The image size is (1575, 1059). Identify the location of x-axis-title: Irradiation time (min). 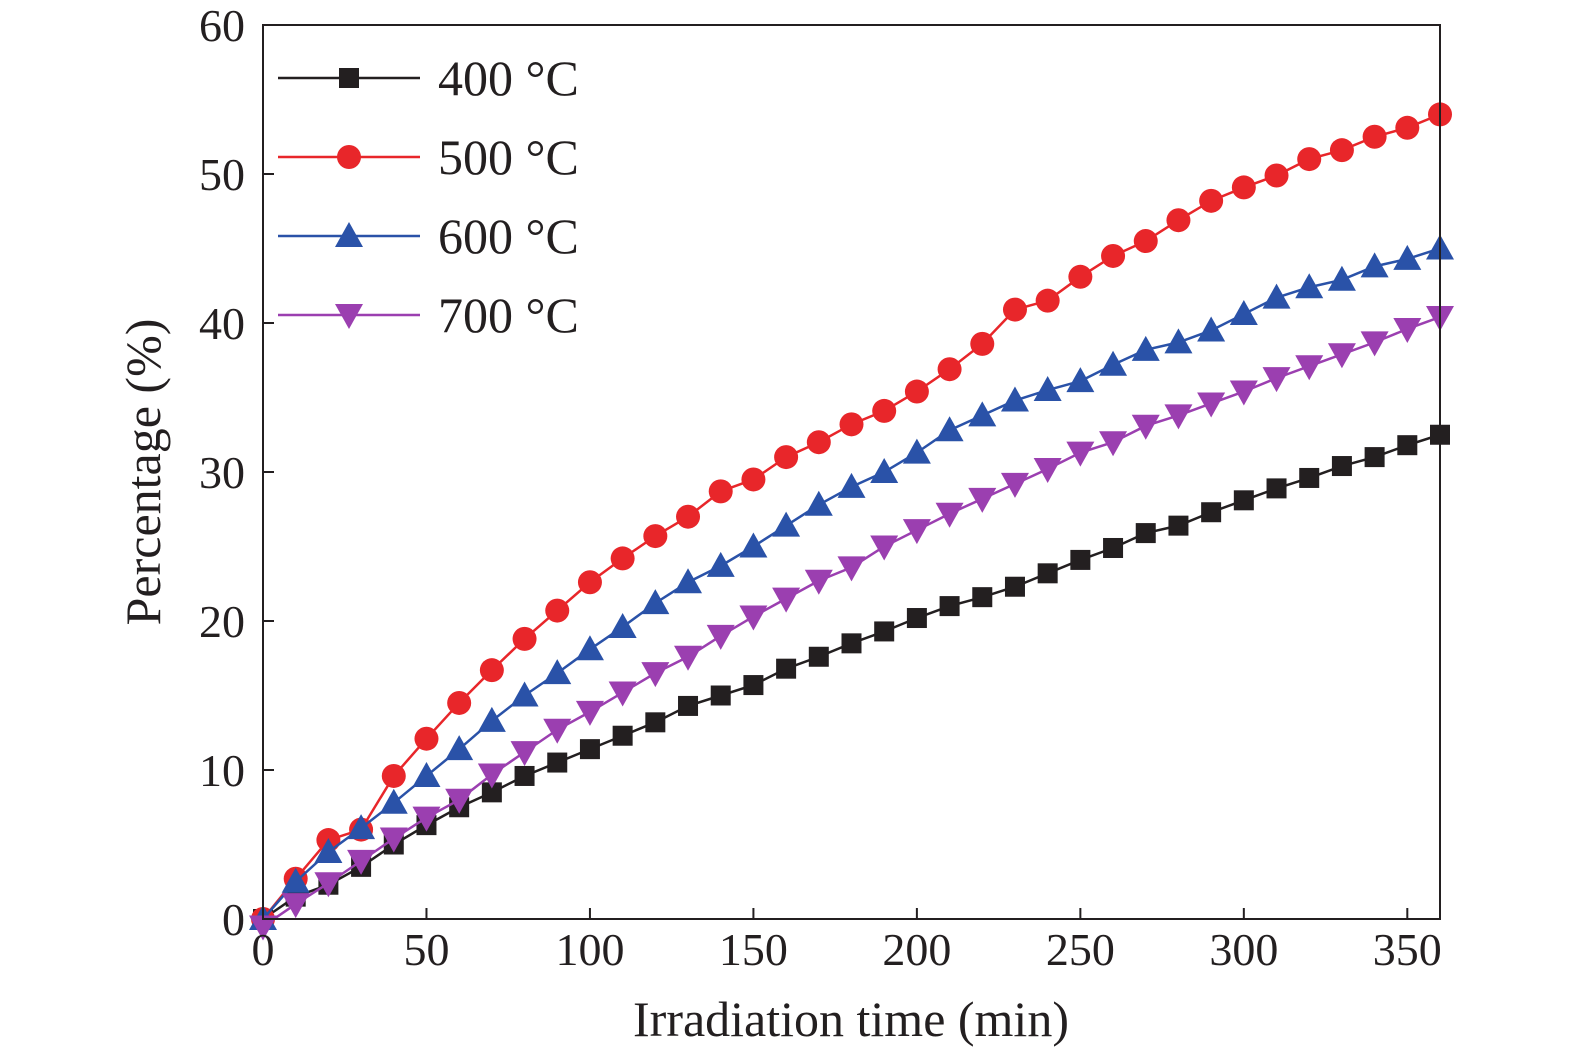
(851, 1019).